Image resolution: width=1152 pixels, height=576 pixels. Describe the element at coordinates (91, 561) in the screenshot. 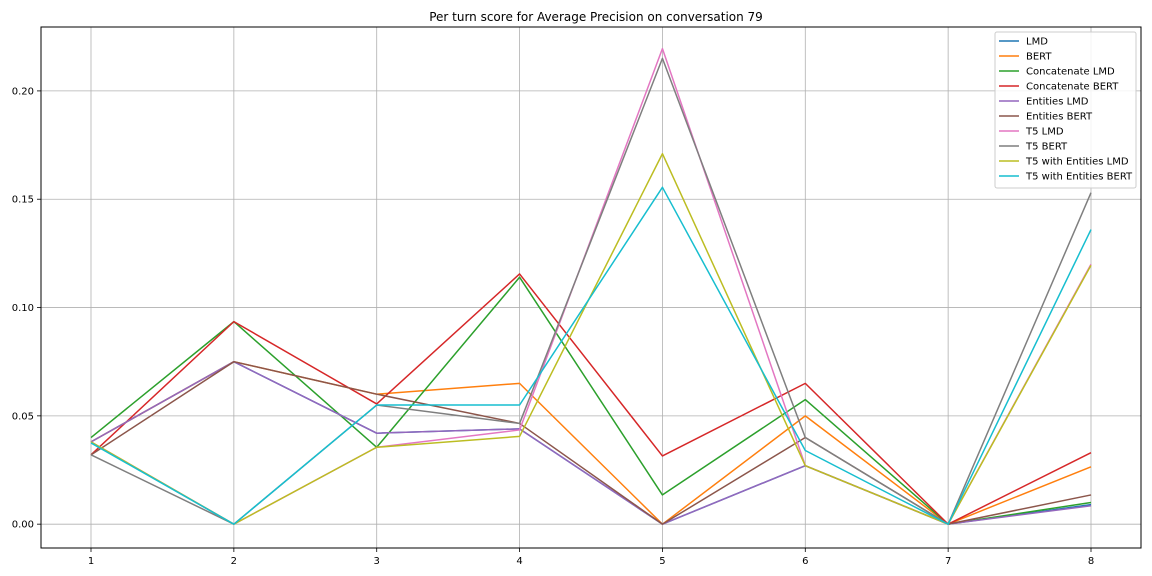

I see `x-tick-label: 1` at that location.